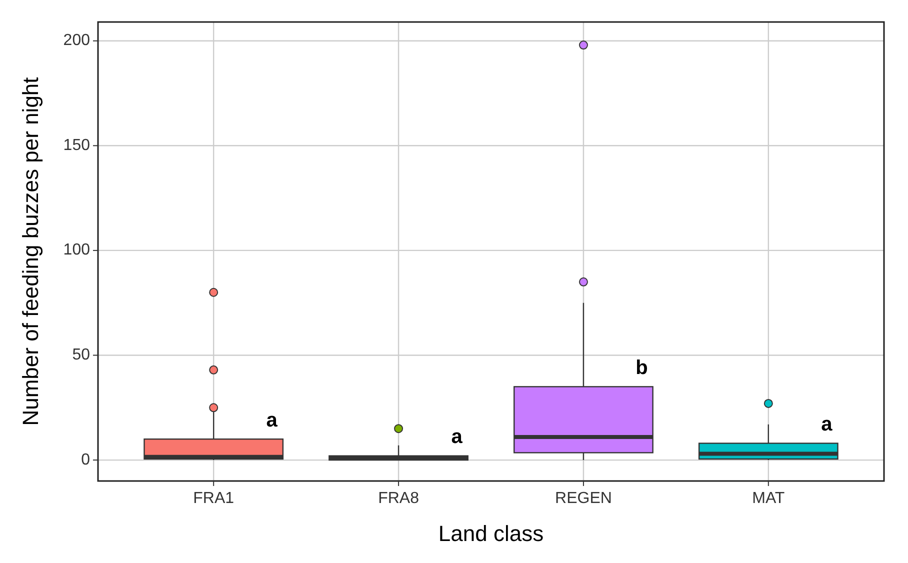 The width and height of the screenshot is (908, 563). What do you see at coordinates (642, 367) in the screenshot?
I see `annotation: b` at bounding box center [642, 367].